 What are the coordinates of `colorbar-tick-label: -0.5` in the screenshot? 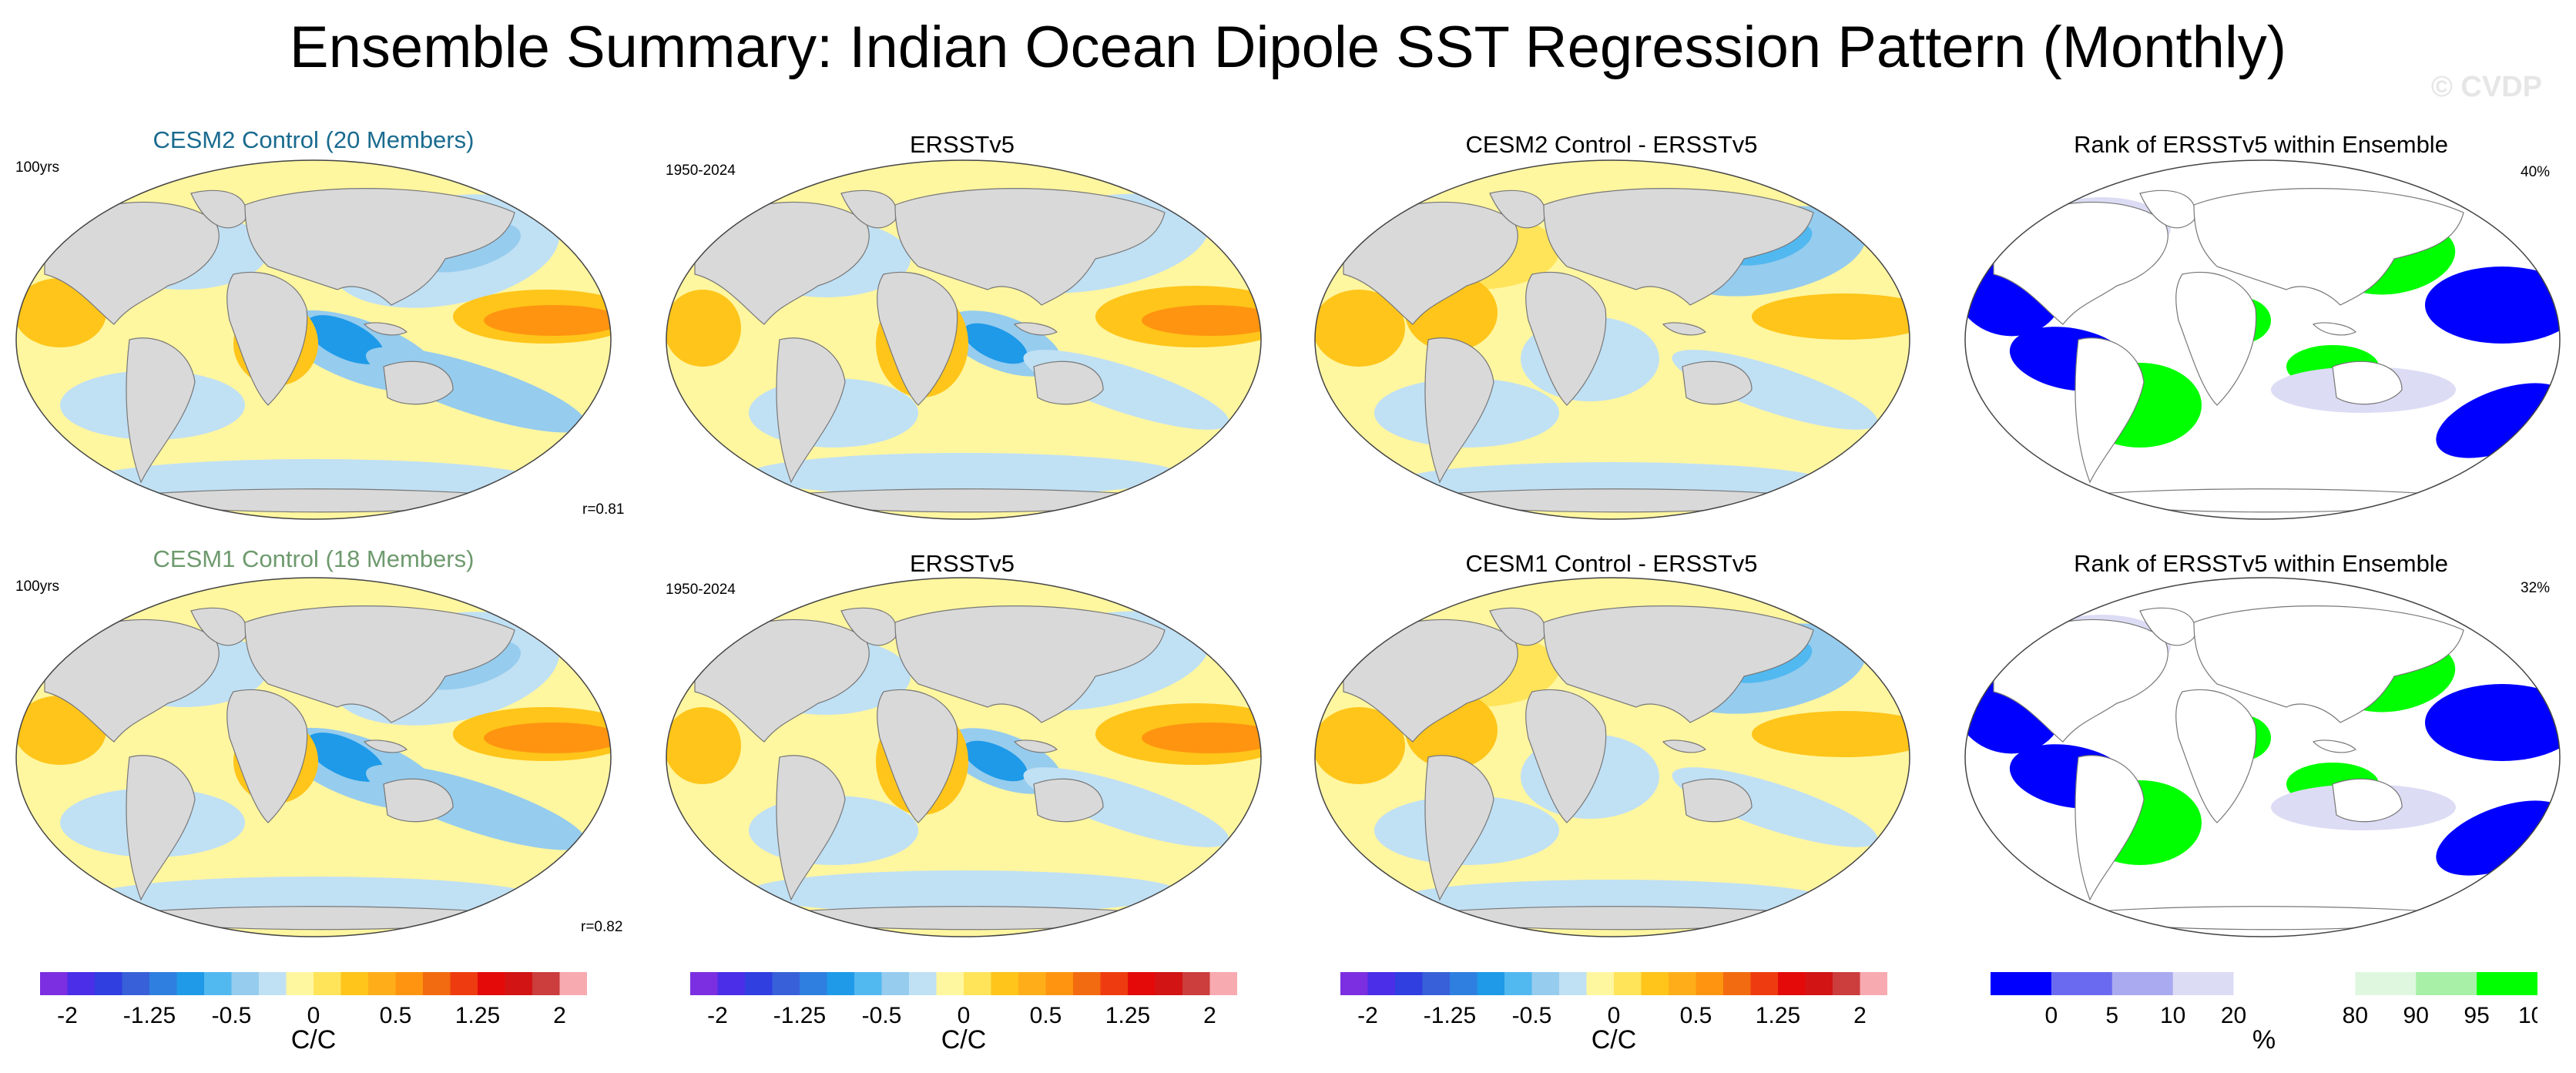 It's located at (882, 1015).